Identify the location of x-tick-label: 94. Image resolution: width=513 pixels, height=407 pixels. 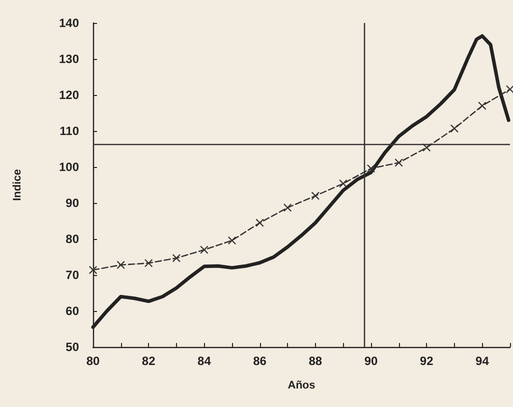
(483, 361).